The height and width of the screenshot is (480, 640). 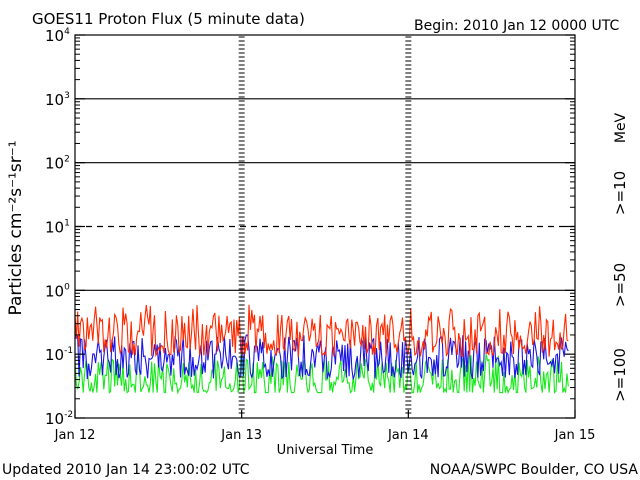 I want to click on y-tick-label: 100, so click(x=57, y=291).